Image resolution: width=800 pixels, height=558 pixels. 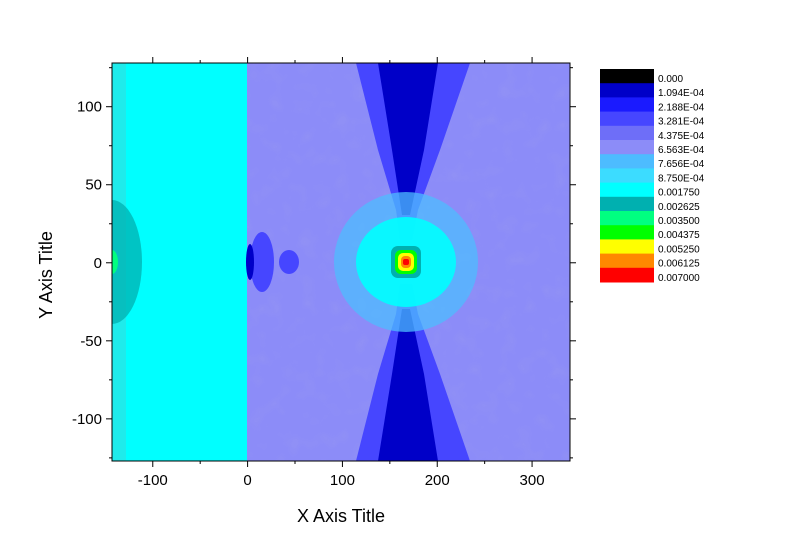 What do you see at coordinates (670, 79) in the screenshot?
I see `legend-label: 0.000` at bounding box center [670, 79].